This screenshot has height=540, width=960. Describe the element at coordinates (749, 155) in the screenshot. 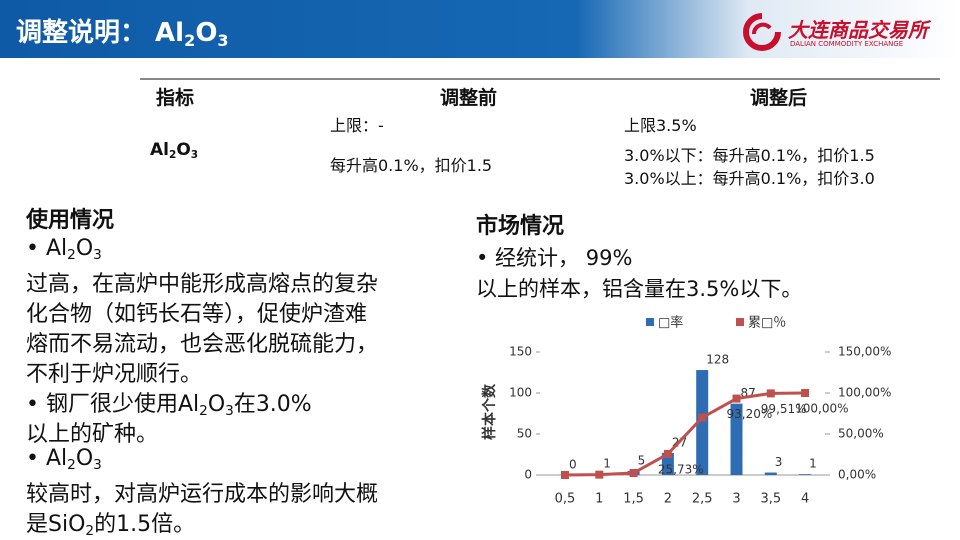

I see `table-cell: 3.0%以下：每升高0.1%，扣价1.5` at that location.